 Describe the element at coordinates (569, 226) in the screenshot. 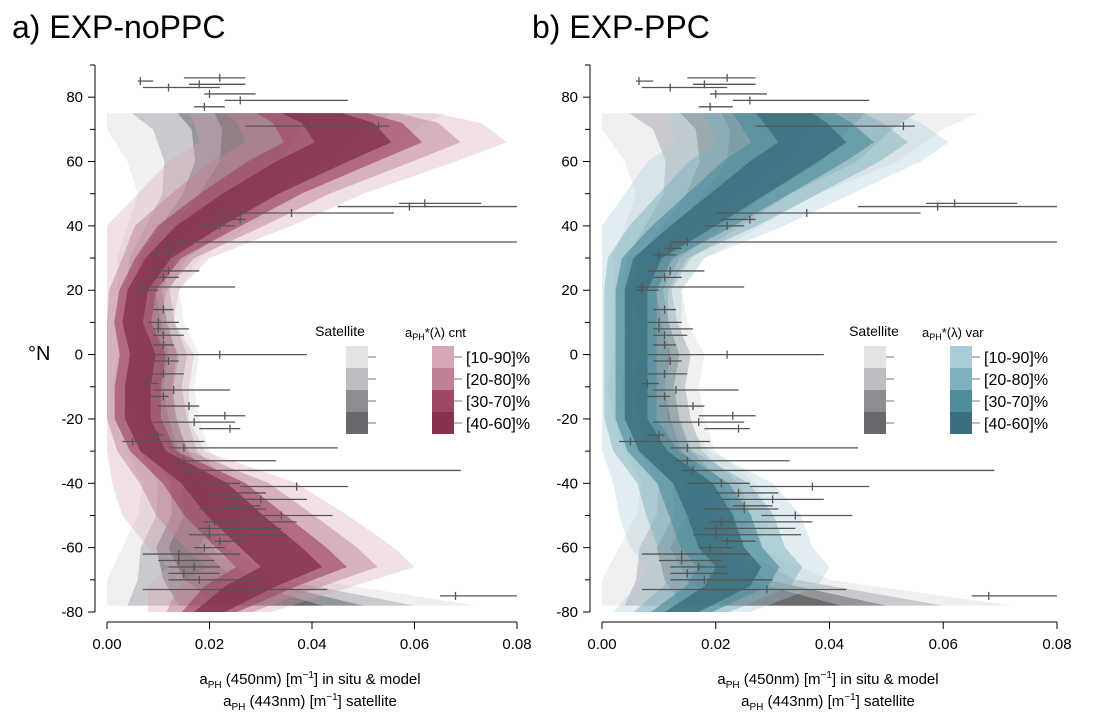

I see `y-tick-label-b: 40` at that location.